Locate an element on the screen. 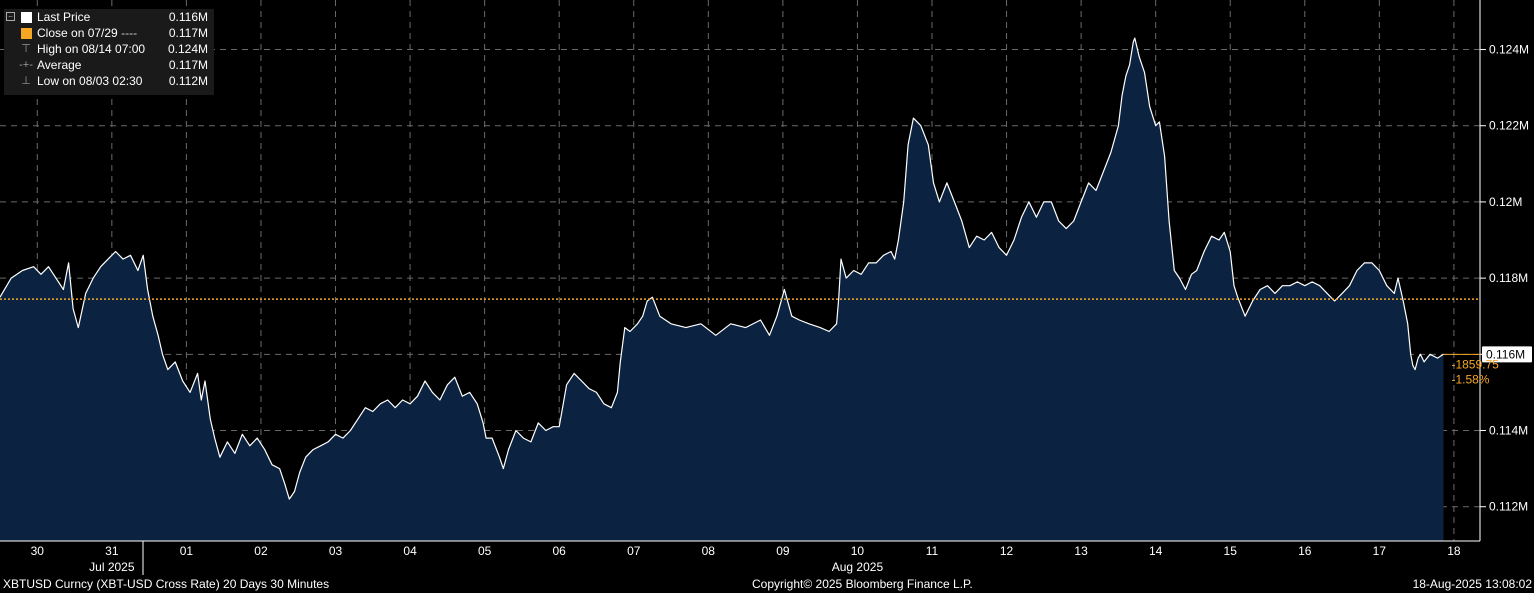 The image size is (1534, 593). legend-item-last-price: Last Price 0.116M is located at coordinates (109, 17).